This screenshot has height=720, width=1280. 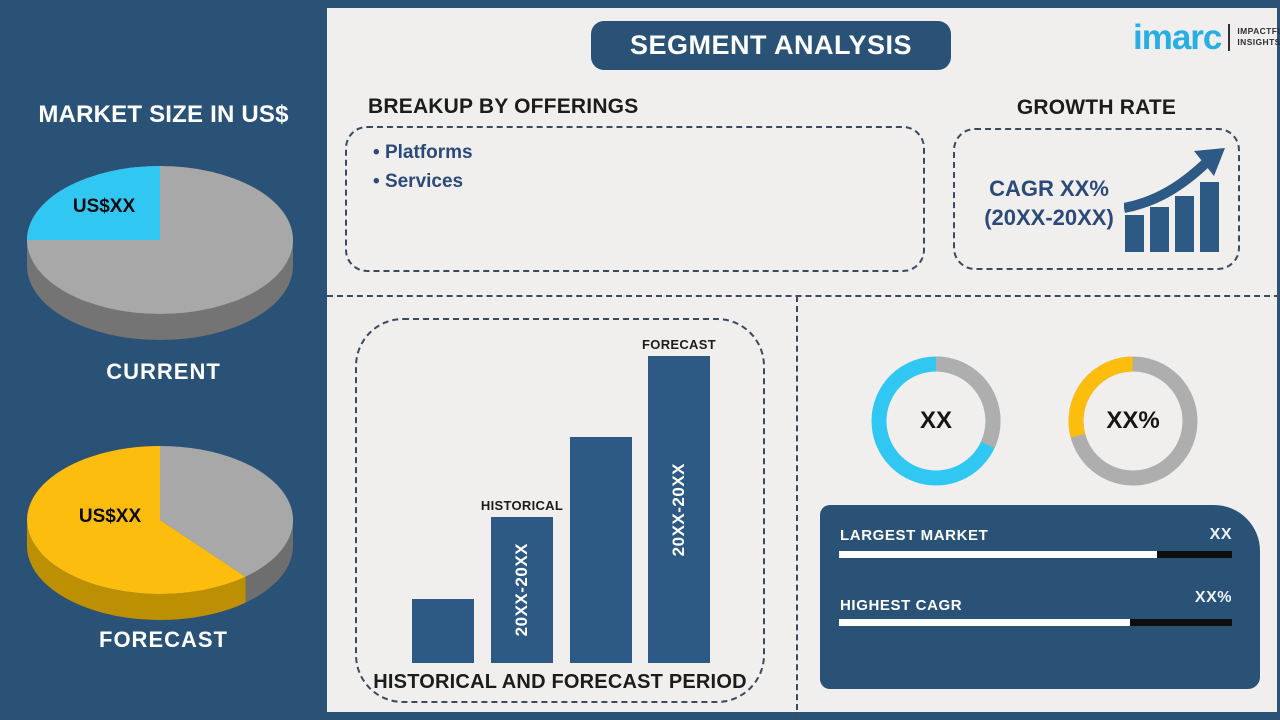 I want to click on cagr-line2: (20XX-20XX), so click(x=1049, y=217).